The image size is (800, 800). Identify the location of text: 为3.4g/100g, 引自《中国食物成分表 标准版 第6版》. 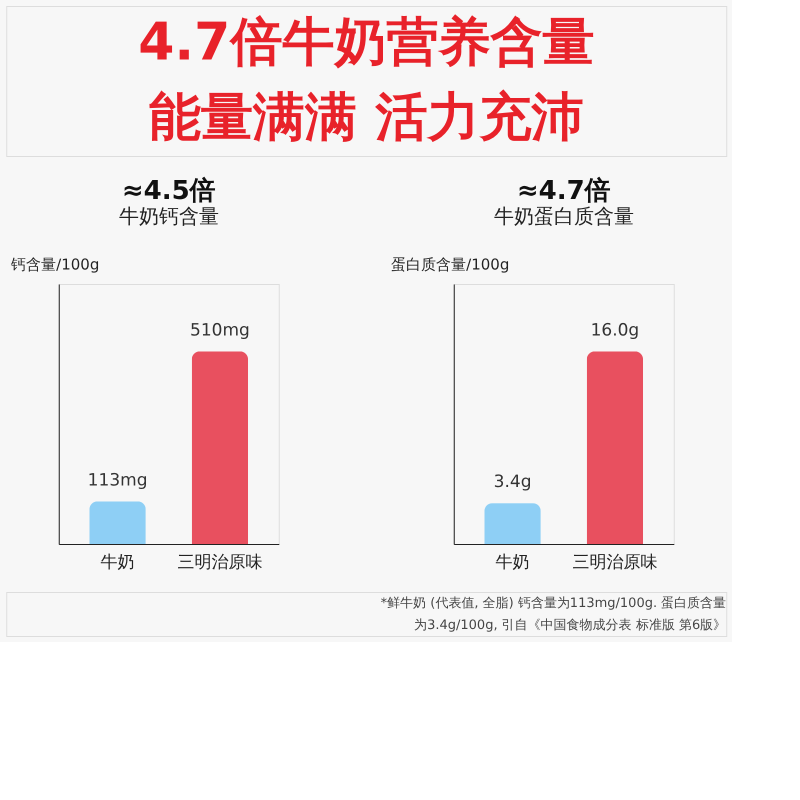
(570, 625).